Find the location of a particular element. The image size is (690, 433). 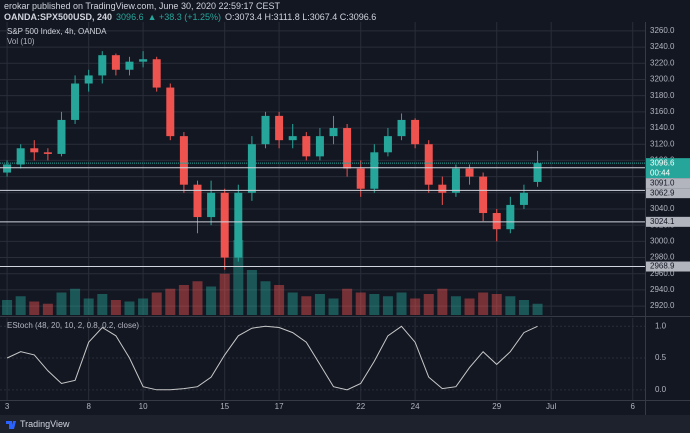

change: ▲ +38.3 (+1.25%) is located at coordinates (184, 17).